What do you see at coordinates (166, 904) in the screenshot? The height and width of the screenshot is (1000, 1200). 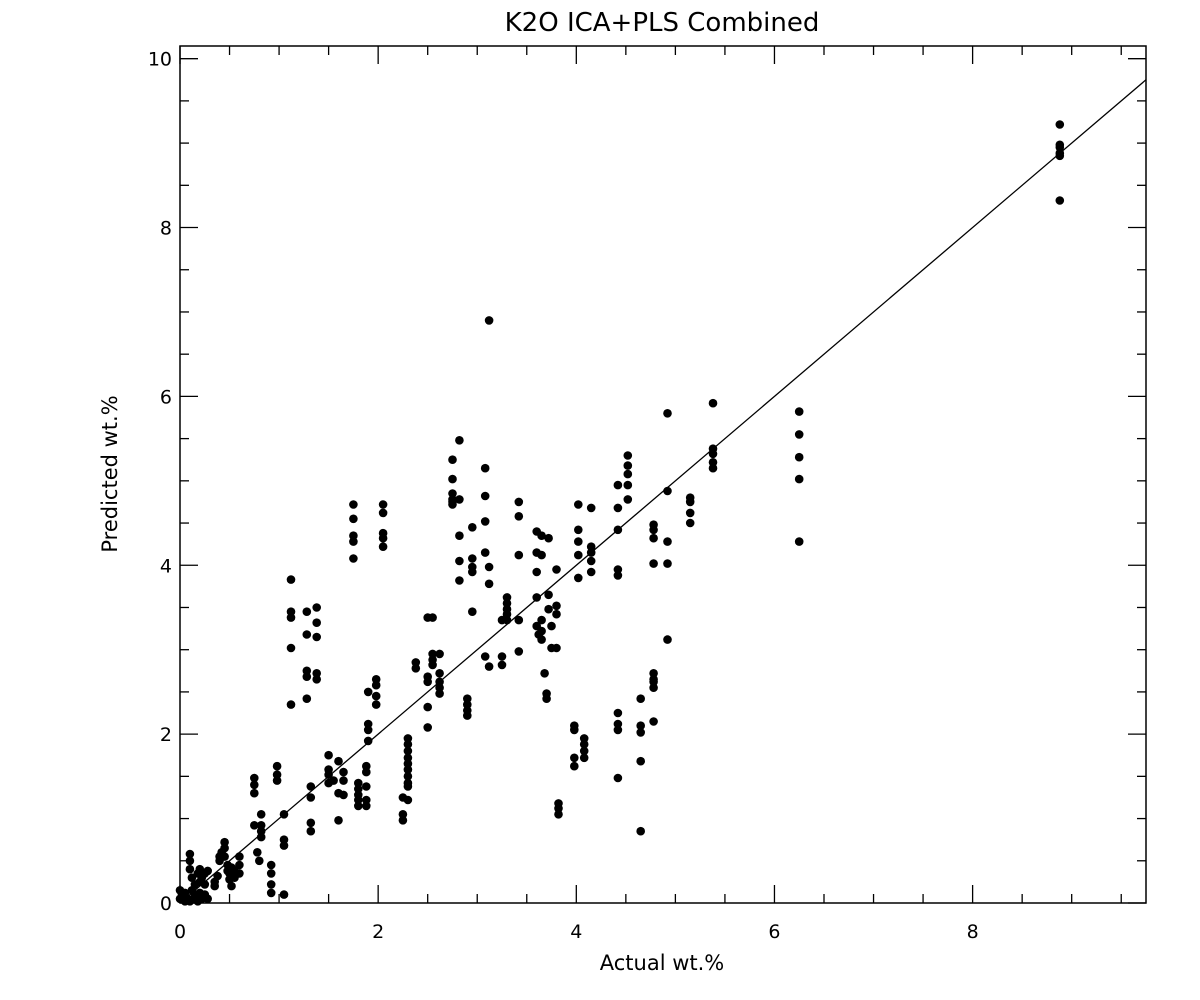 I see `y-tick-label: 0` at bounding box center [166, 904].